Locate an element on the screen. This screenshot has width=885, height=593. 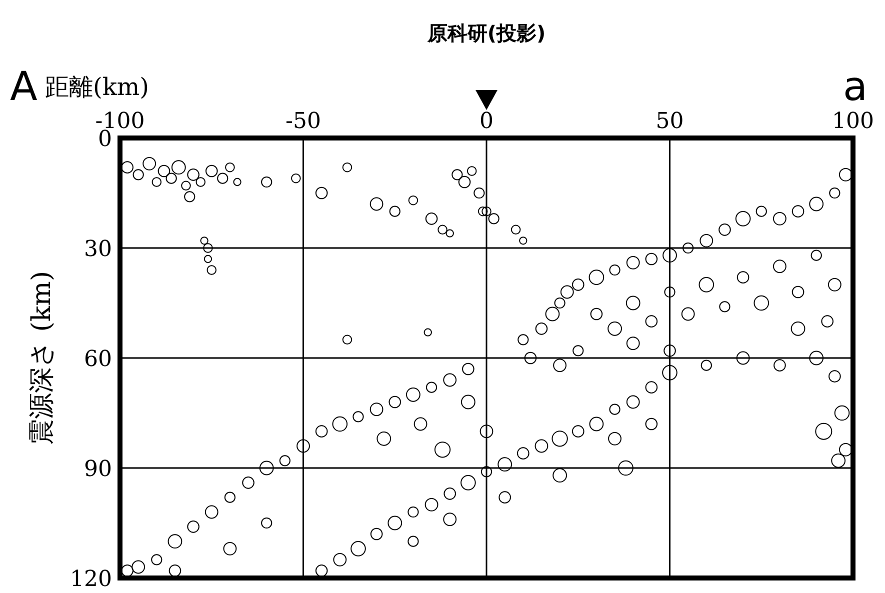
annotation: 原科研(投影) is located at coordinates (486, 65).